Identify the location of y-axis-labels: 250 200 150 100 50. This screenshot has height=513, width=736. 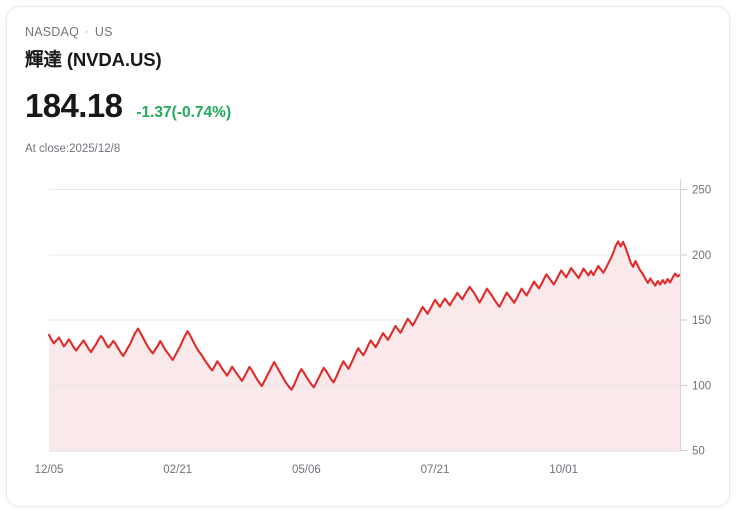
(701, 321).